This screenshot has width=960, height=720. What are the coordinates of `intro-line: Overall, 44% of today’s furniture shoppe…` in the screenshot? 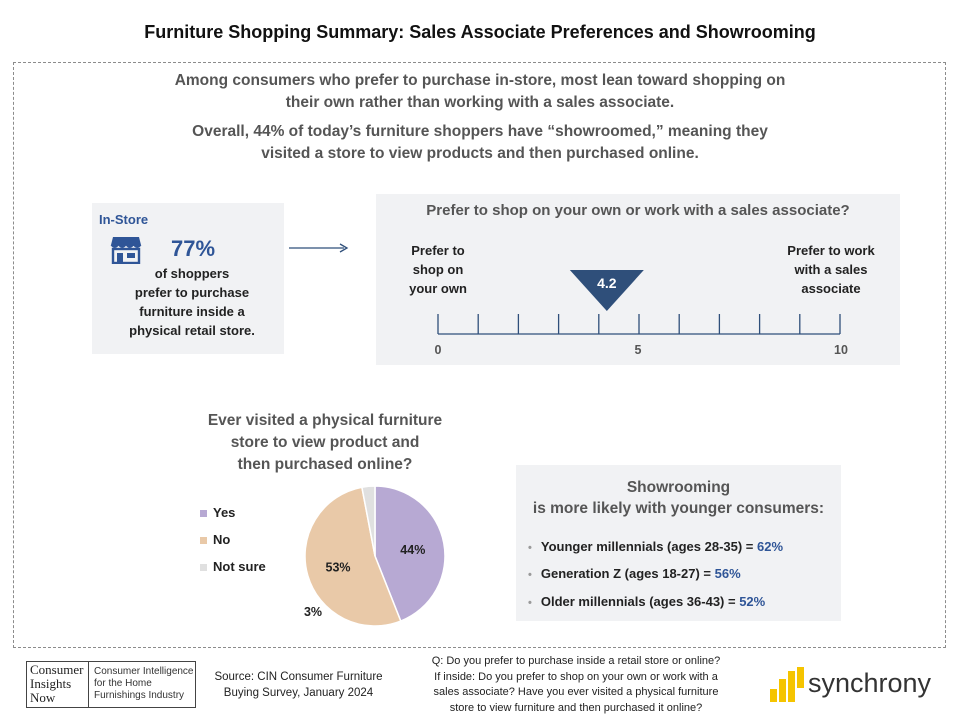 It's located at (480, 131).